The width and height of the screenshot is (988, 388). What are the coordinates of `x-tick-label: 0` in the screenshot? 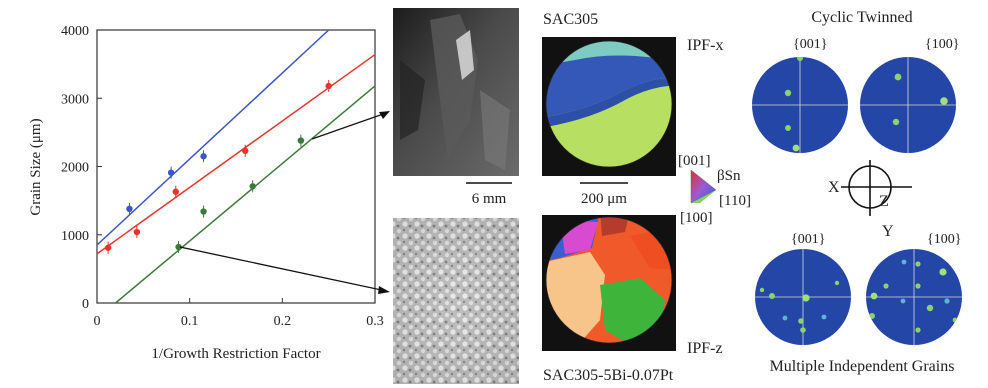 It's located at (97, 321).